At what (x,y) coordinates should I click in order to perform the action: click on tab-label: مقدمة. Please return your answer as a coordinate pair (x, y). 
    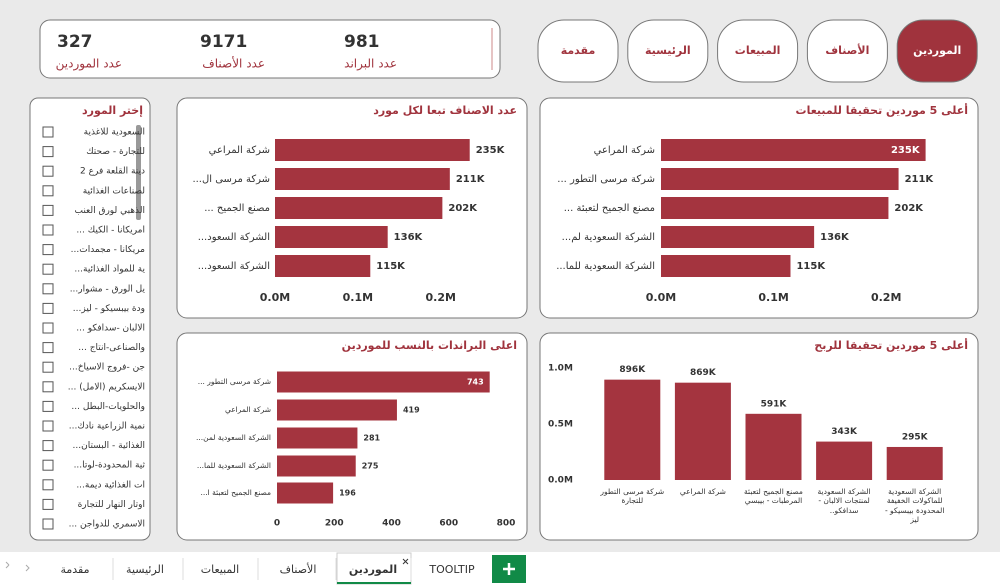
    Looking at the image, I should click on (74, 569).